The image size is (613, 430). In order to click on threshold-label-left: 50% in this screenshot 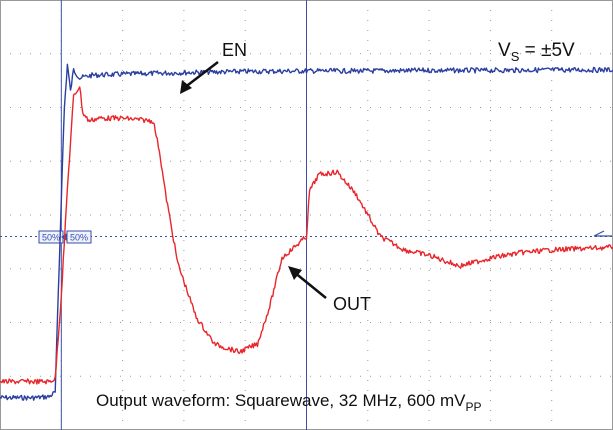, I will do `click(51, 238)`.